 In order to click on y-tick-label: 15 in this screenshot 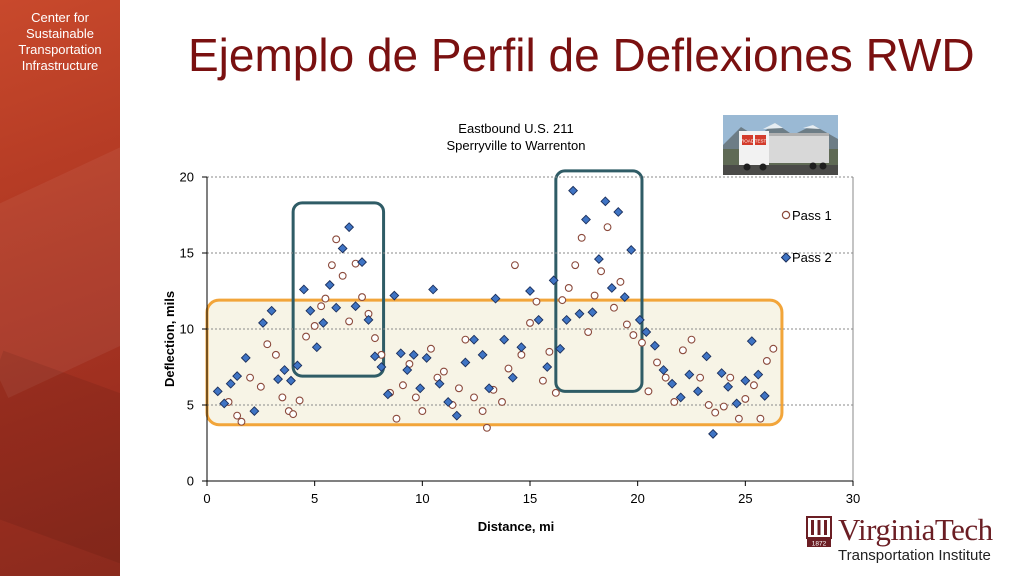, I will do `click(187, 253)`.